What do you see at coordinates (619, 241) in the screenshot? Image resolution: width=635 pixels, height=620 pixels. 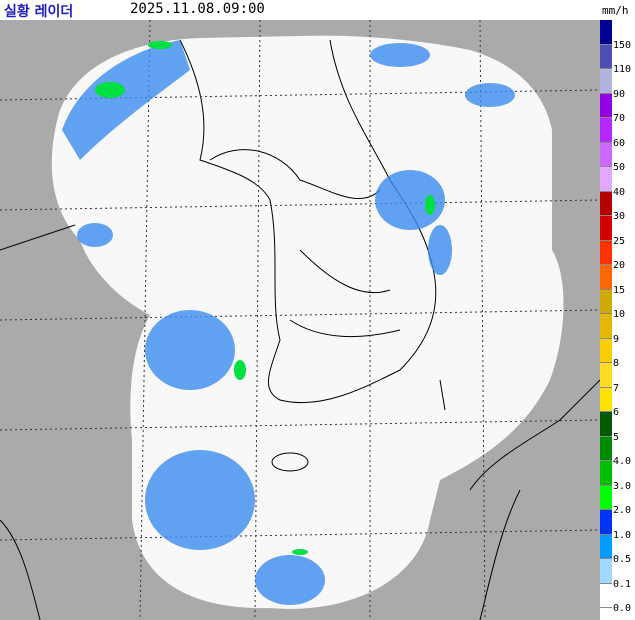 I see `legend-label: 25` at bounding box center [619, 241].